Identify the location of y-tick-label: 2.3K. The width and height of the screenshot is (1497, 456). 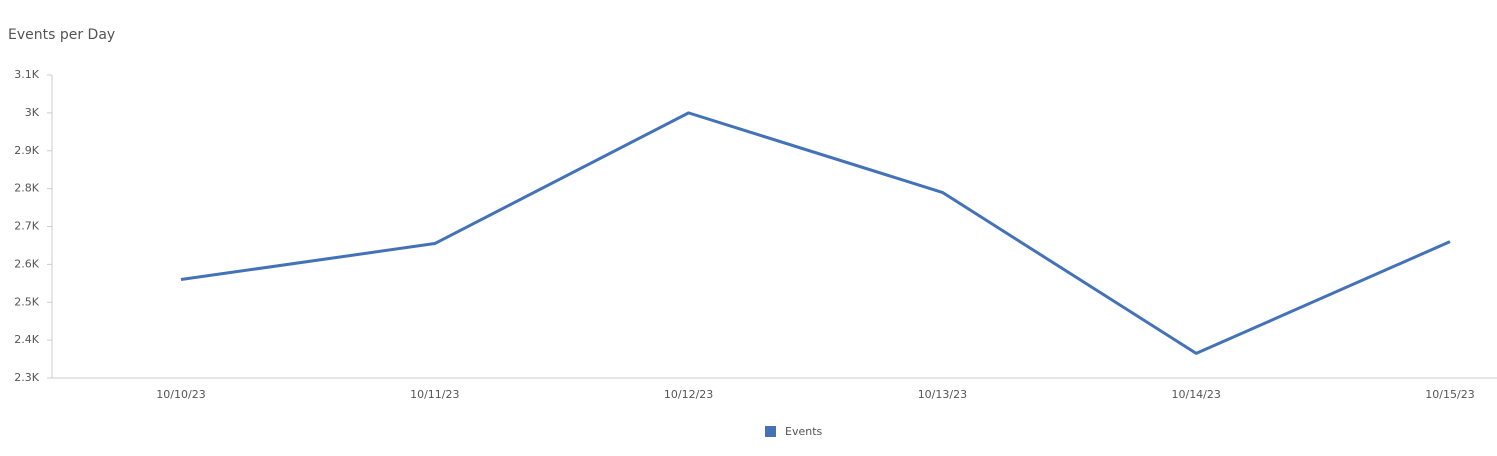
(26, 377).